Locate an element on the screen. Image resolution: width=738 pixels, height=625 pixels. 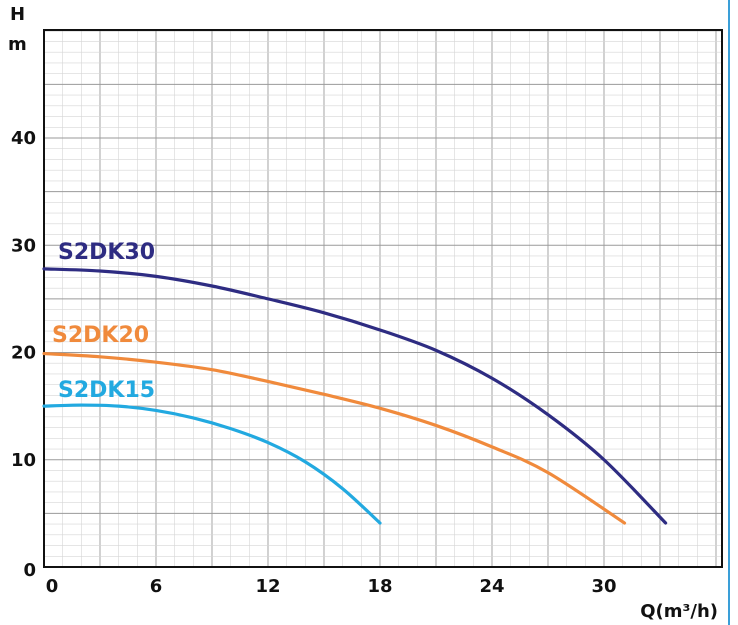
x-tick-label: 0 is located at coordinates (52, 586).